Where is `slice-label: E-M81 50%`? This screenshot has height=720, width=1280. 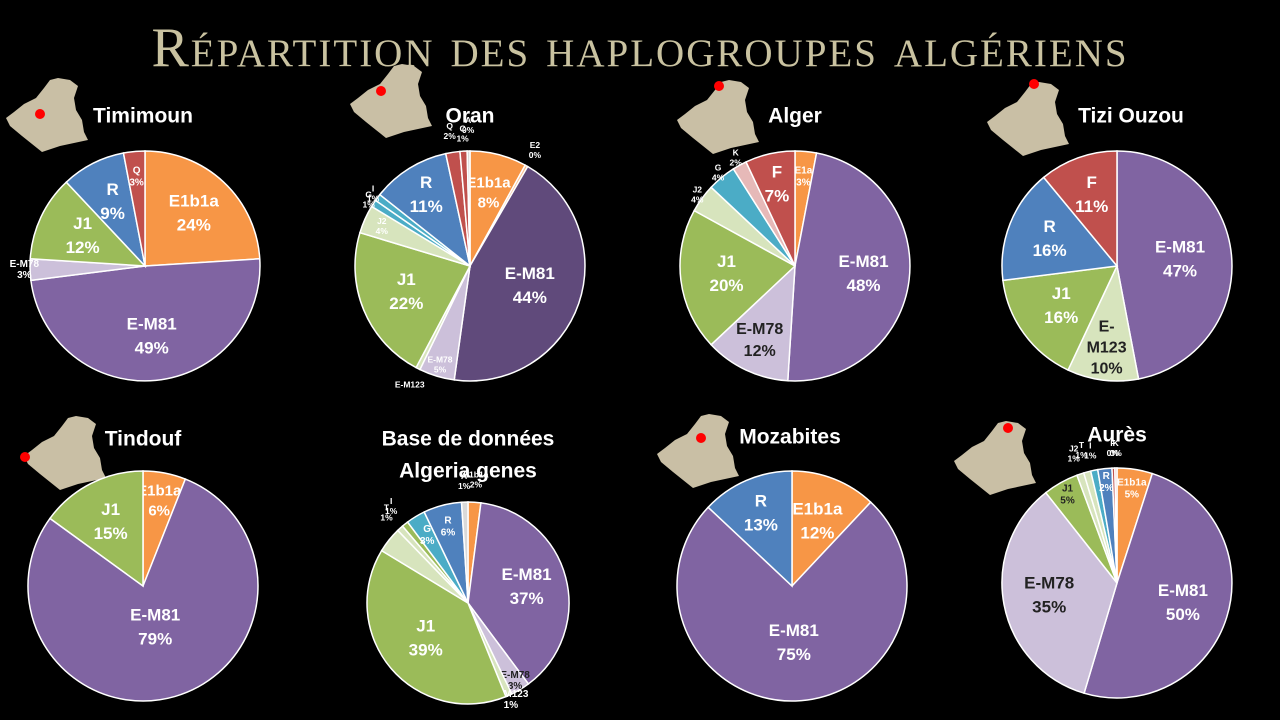
slice-label: E-M81 50% is located at coordinates (1183, 602).